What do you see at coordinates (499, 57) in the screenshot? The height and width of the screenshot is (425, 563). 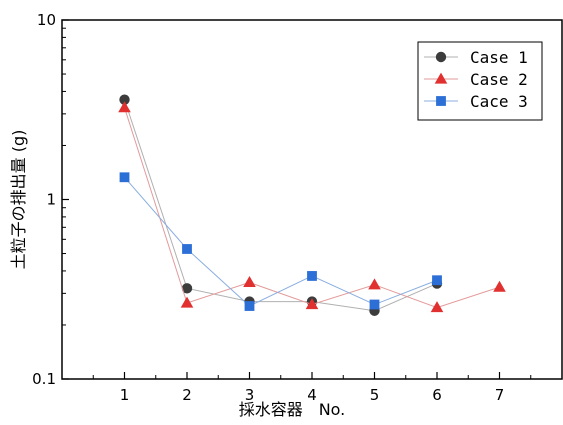 I see `legend-label: Case 1` at bounding box center [499, 57].